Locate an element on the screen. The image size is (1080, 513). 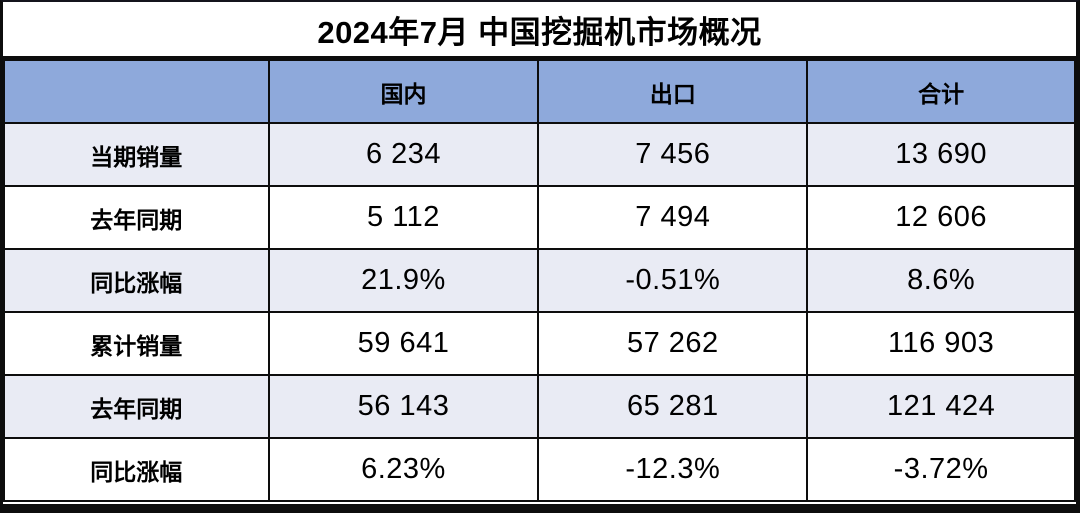
table-row-last-year-cumulative: 去年同期 56 143 65 281 121 424 is located at coordinates (539, 406).